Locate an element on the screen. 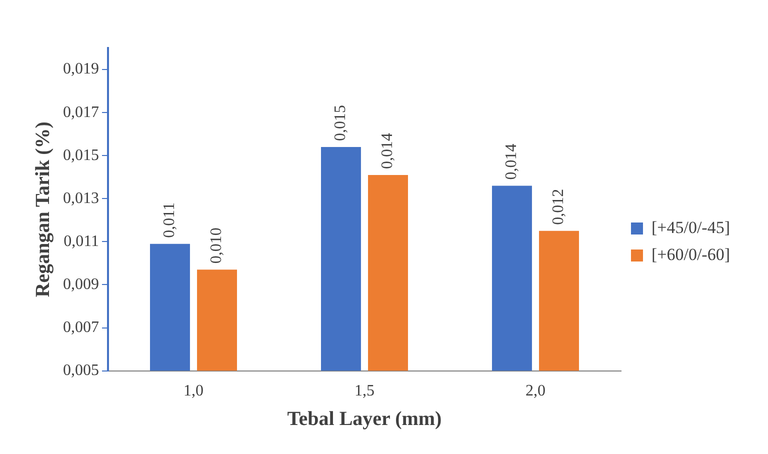 The height and width of the screenshot is (454, 768). y-tick-label: 0,009 is located at coordinates (81, 284).